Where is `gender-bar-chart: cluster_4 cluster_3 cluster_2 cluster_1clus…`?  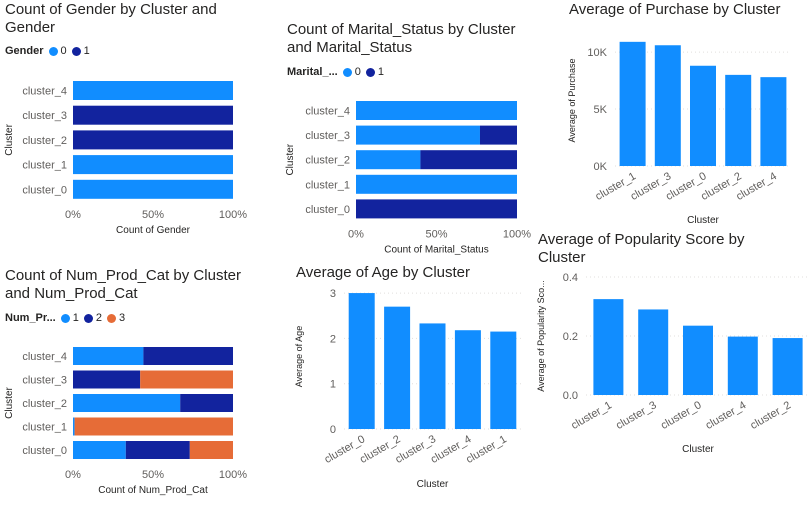
gender-bar-chart: cluster_4 cluster_3 cluster_2 cluster_1clus… is located at coordinates (125, 158).